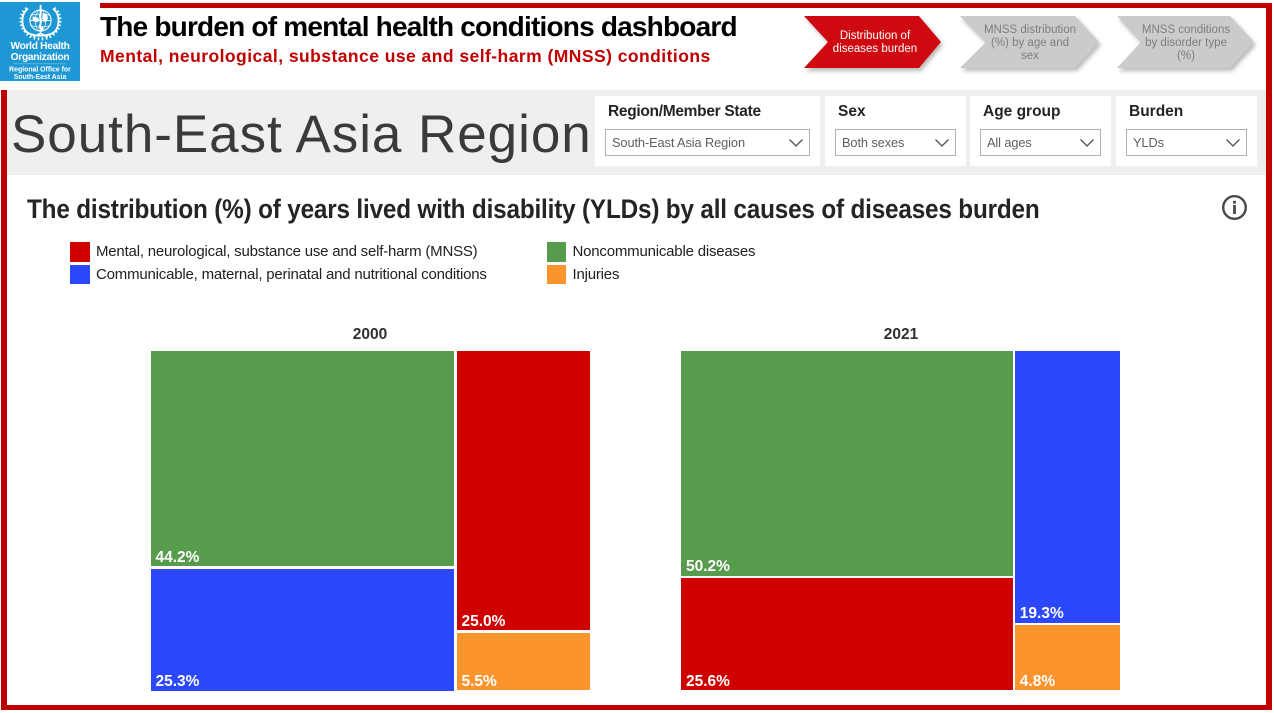  What do you see at coordinates (39, 46) in the screenshot?
I see `svg-text: World Health` at bounding box center [39, 46].